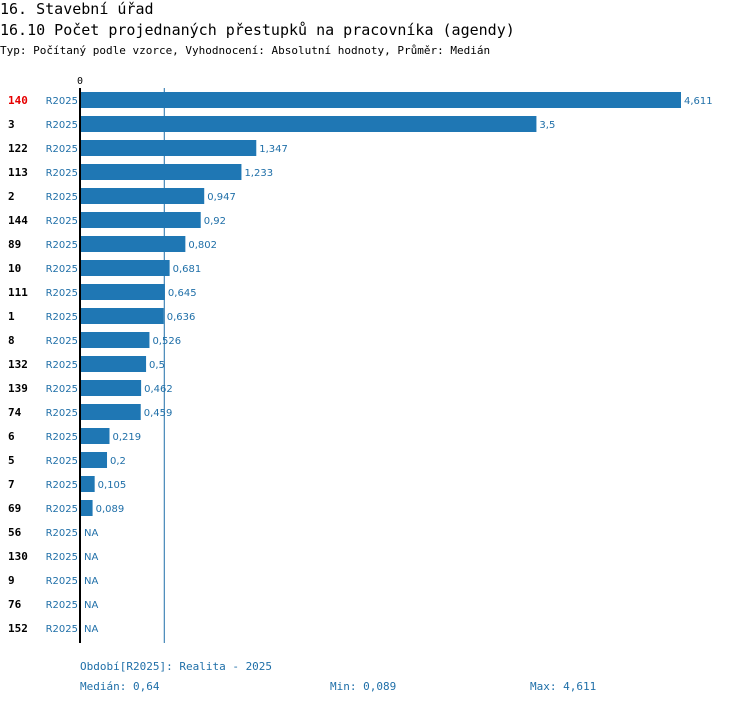 The height and width of the screenshot is (704, 750). Describe the element at coordinates (120, 686) in the screenshot. I see `footer-median: Medián: 0,64` at that location.